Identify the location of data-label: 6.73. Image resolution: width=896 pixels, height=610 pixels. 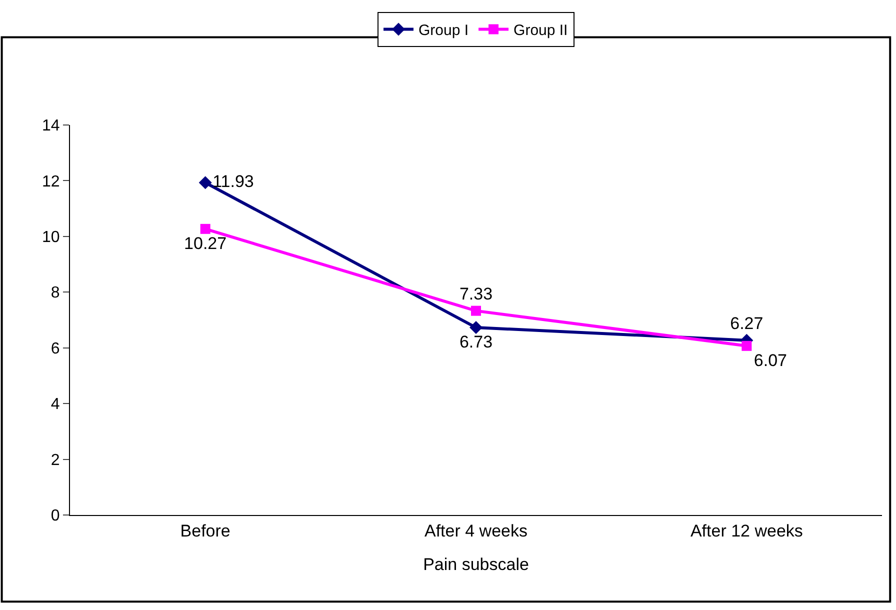
(476, 342).